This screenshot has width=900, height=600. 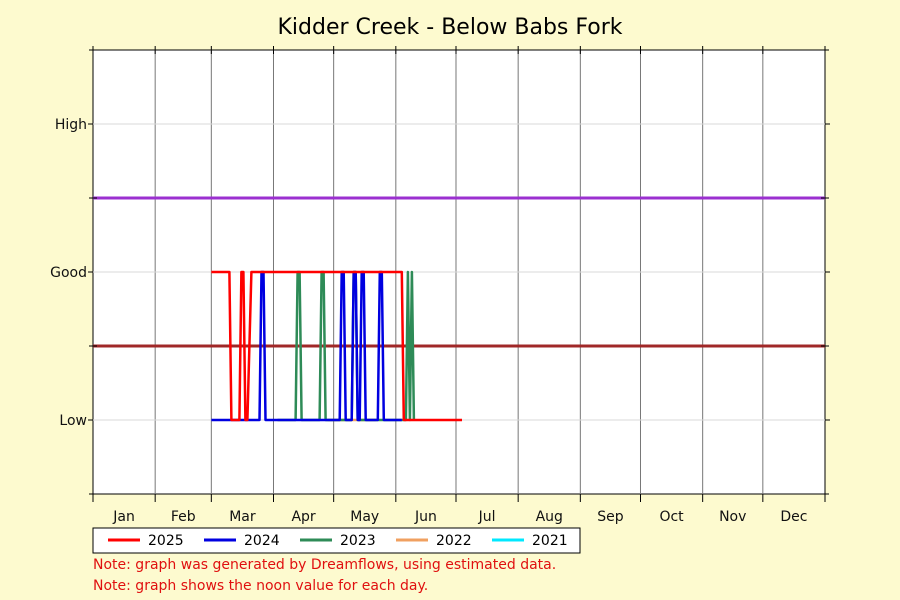 I want to click on y-tick-label: High, so click(x=71, y=125).